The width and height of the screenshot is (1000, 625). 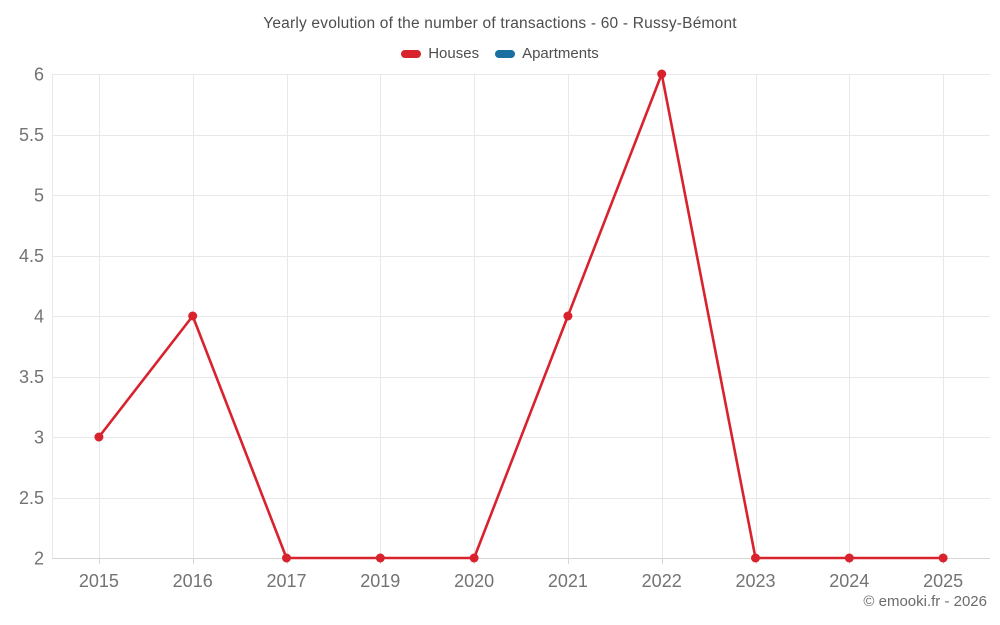 What do you see at coordinates (39, 438) in the screenshot?
I see `y-axis-tick-label: 3` at bounding box center [39, 438].